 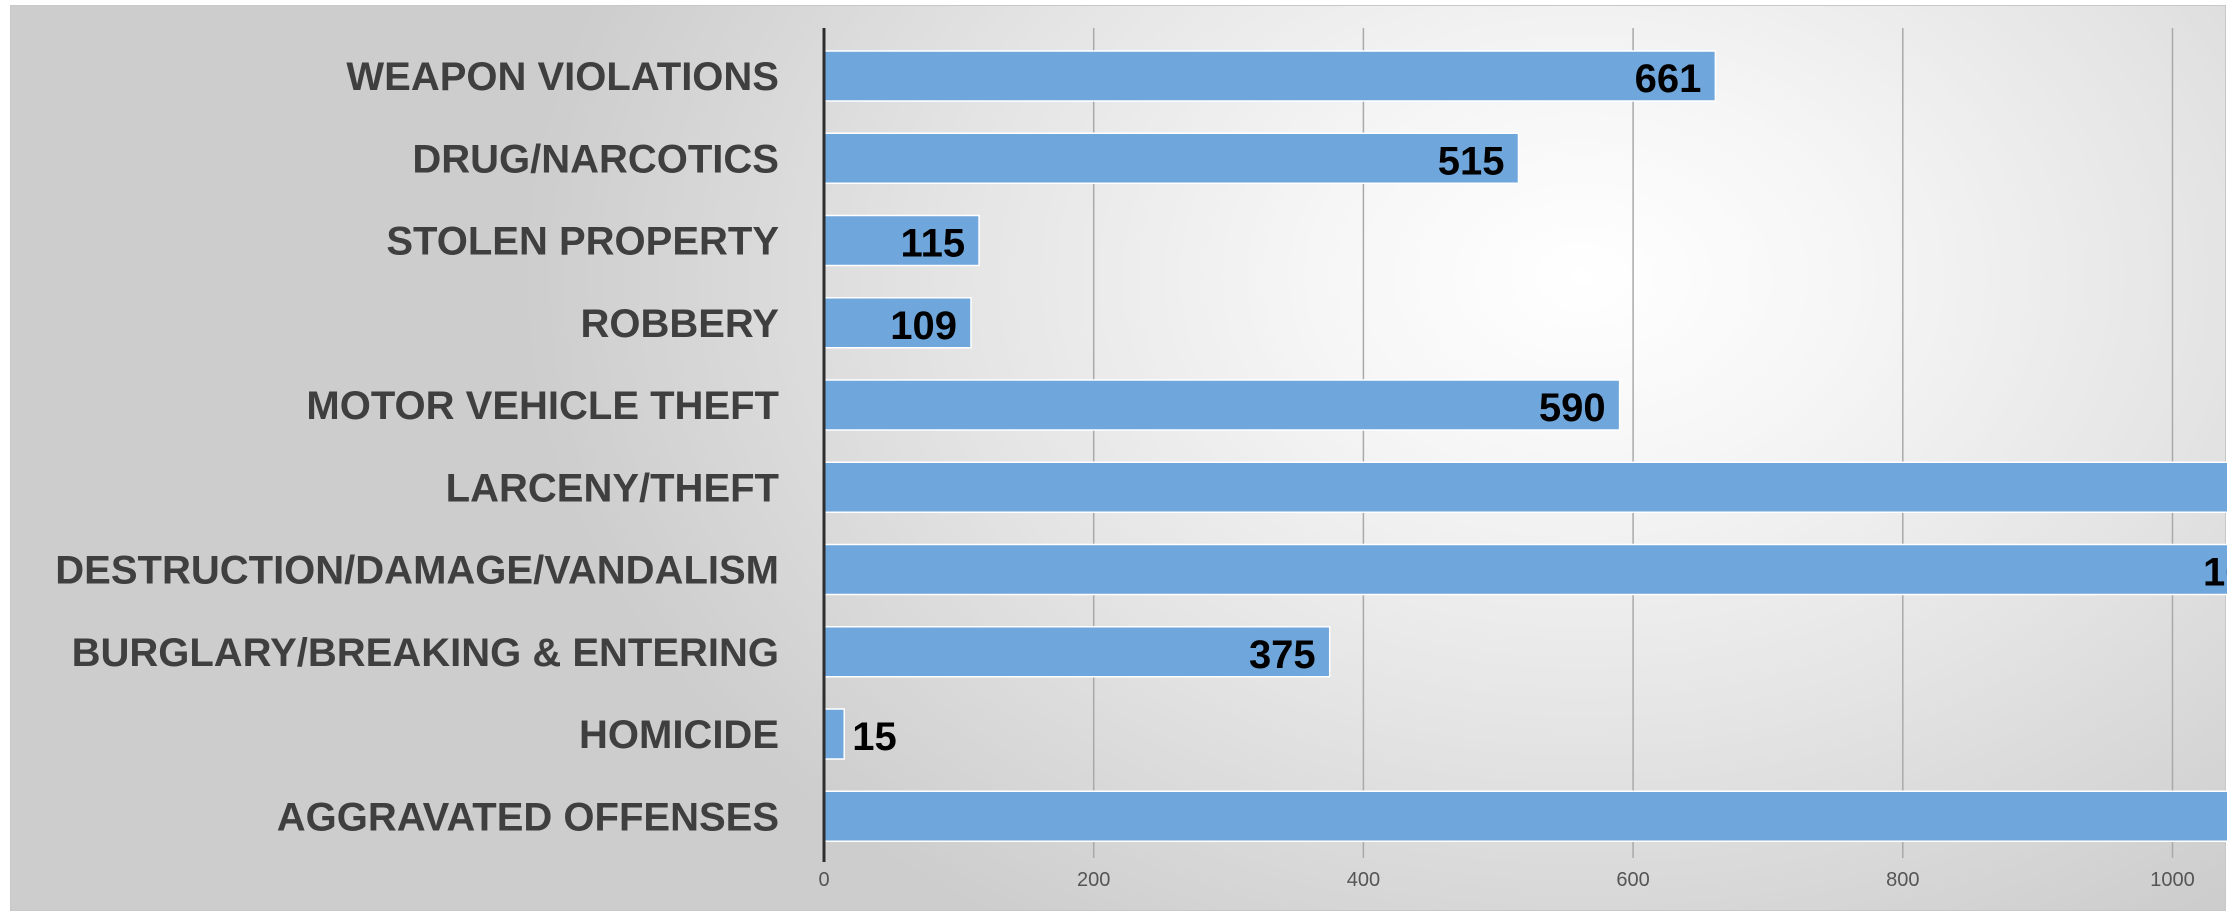 What do you see at coordinates (933, 244) in the screenshot?
I see `data-label-stolen-property: 115` at bounding box center [933, 244].